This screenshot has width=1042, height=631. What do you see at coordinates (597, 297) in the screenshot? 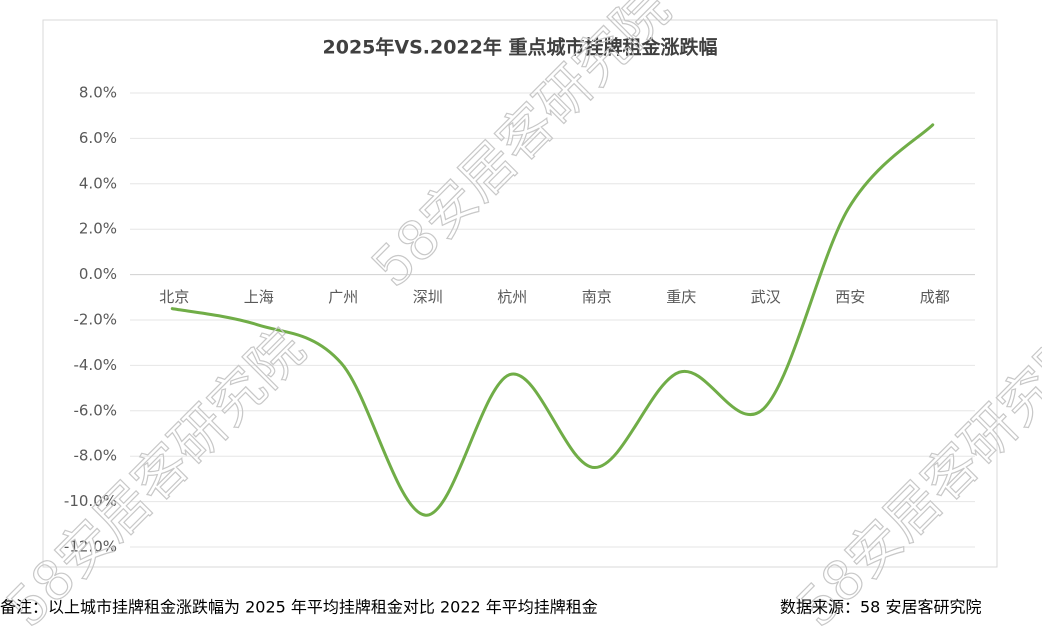
I see `x-tick-label: 南京` at bounding box center [597, 297].